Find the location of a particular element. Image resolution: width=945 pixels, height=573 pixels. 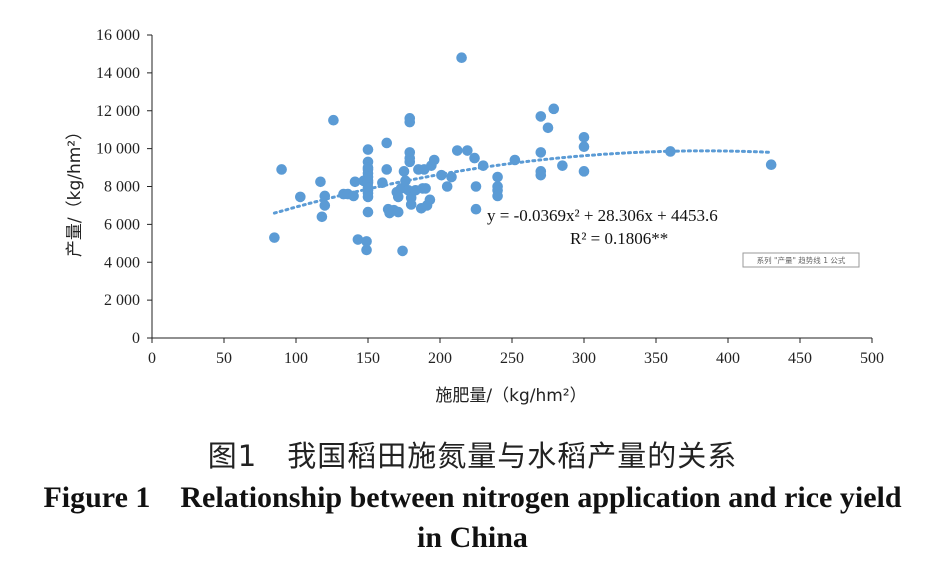

trend-r-squared: R² = 0.1806** is located at coordinates (619, 238).